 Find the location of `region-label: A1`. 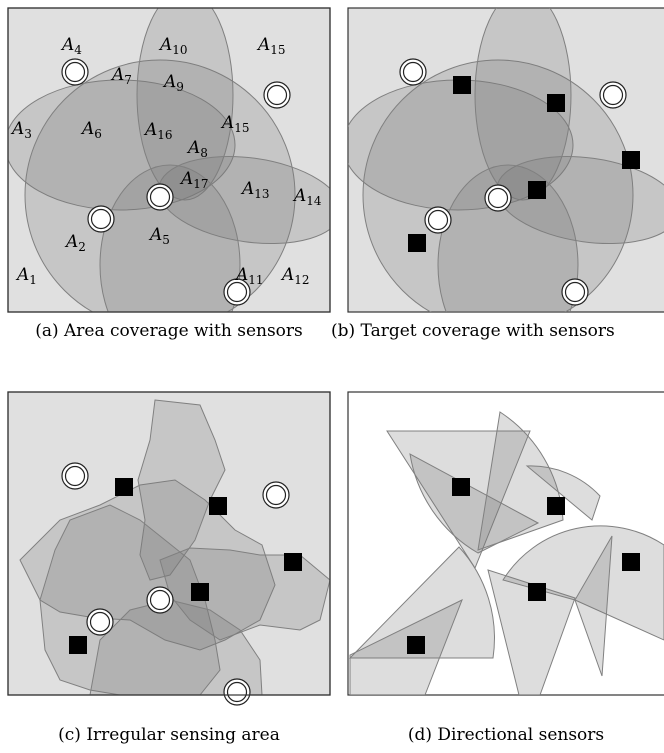

region-label: A1 is located at coordinates (26, 276).